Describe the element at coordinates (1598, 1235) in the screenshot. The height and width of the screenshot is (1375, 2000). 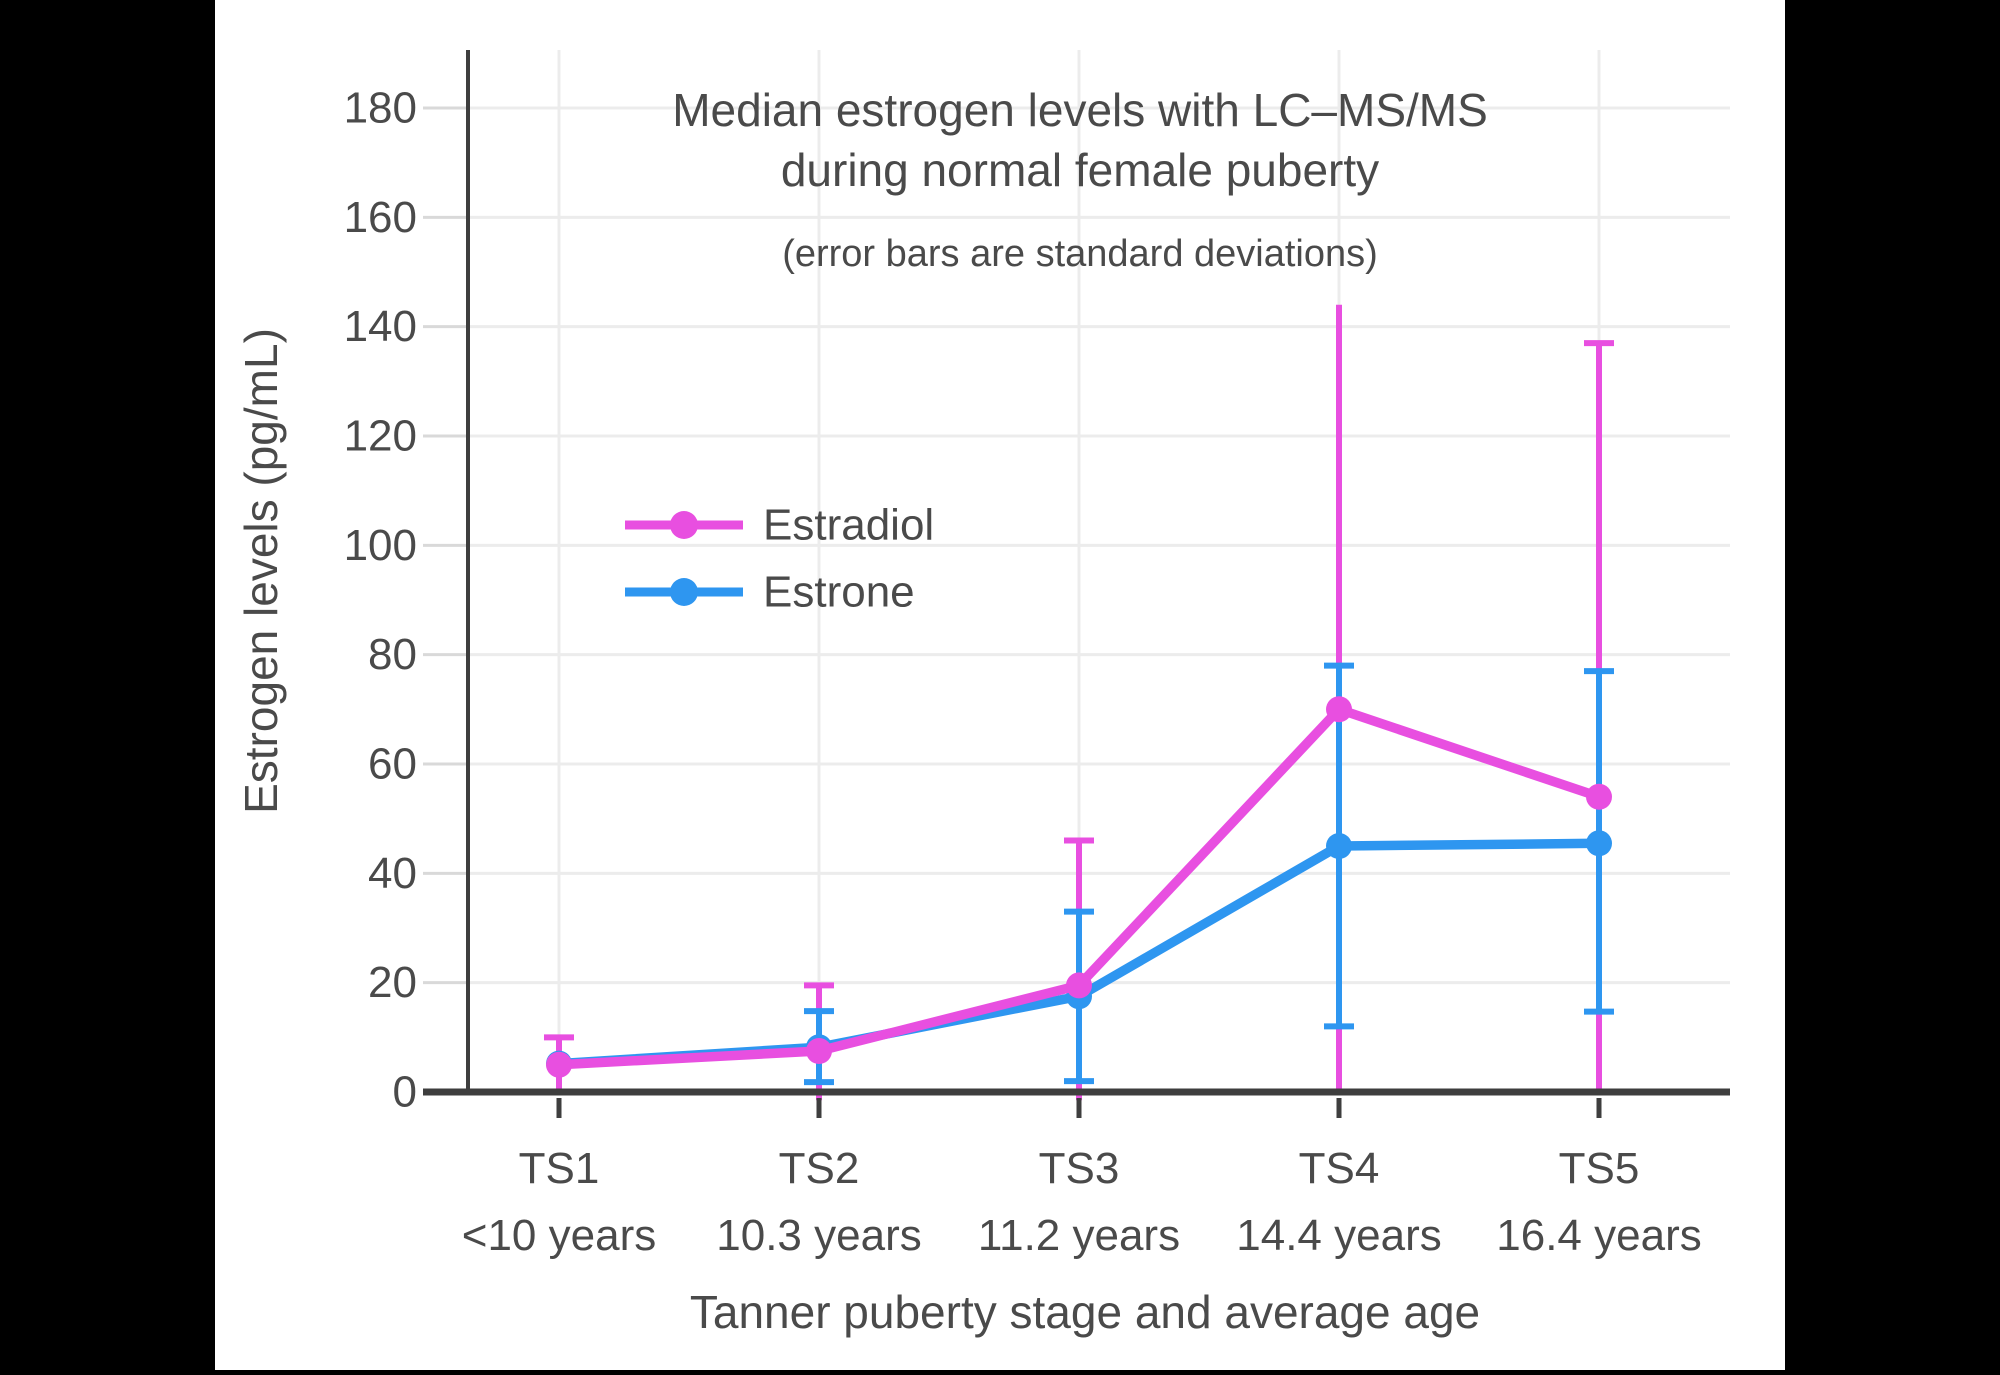
I see `x-age-label-TS5: 16.4 years` at that location.